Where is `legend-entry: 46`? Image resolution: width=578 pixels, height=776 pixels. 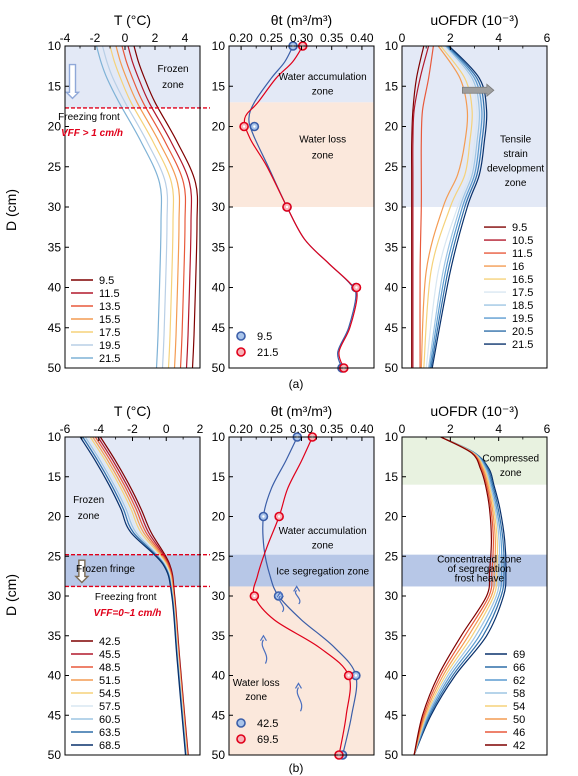
legend-entry: 46 is located at coordinates (519, 733).